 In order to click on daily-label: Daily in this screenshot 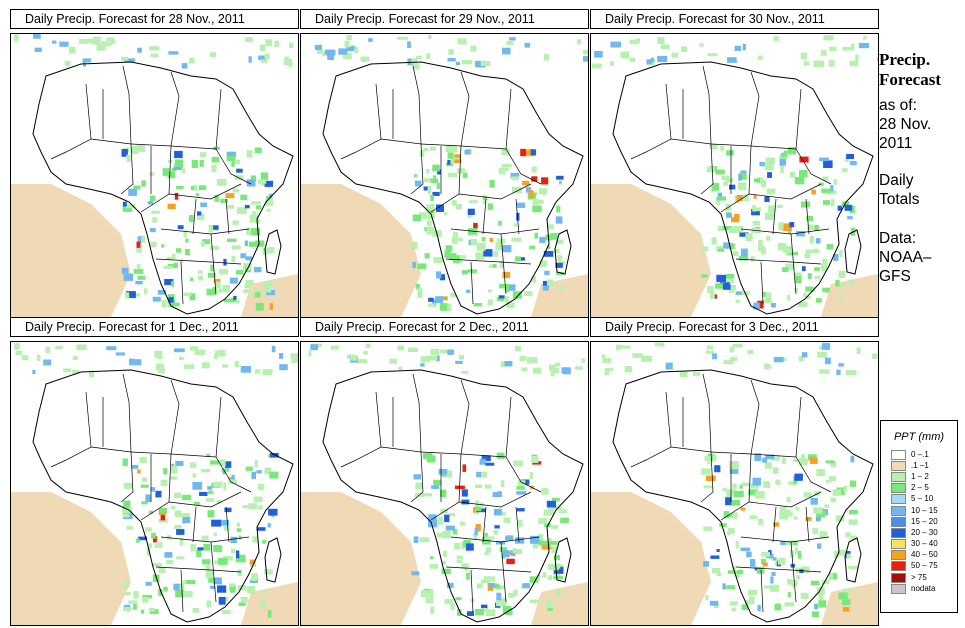, I will do `click(896, 180)`.